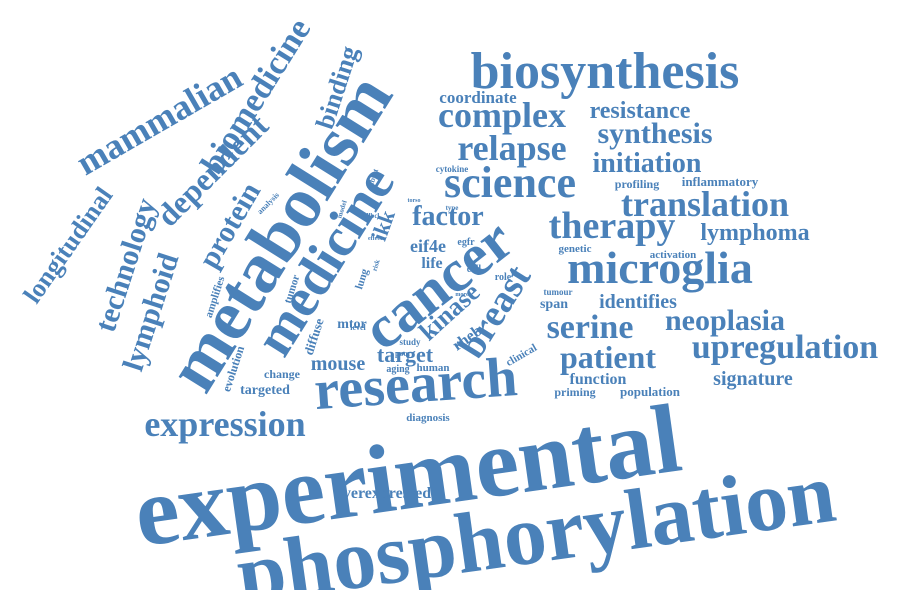  Describe the element at coordinates (753, 379) in the screenshot. I see `word-signature: signature` at that location.